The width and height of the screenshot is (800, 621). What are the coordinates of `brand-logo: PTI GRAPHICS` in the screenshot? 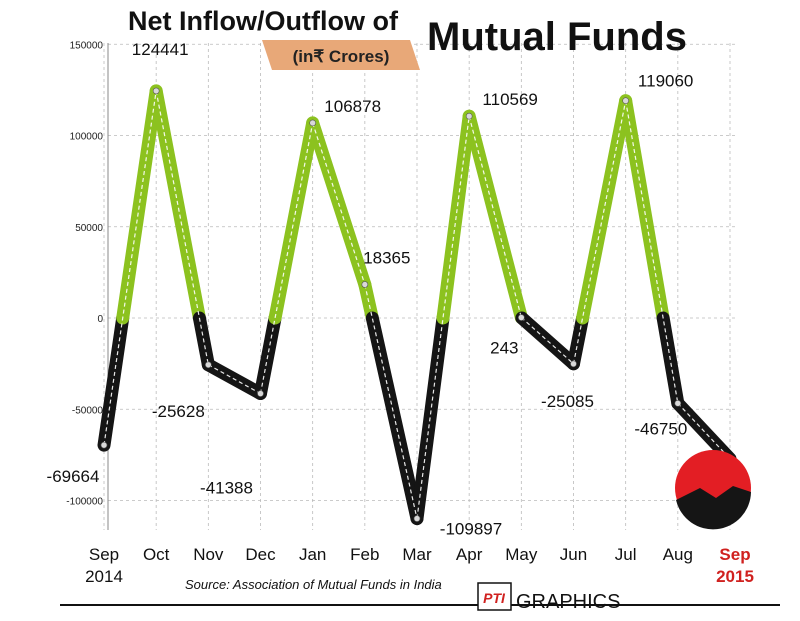 It's located at (549, 598).